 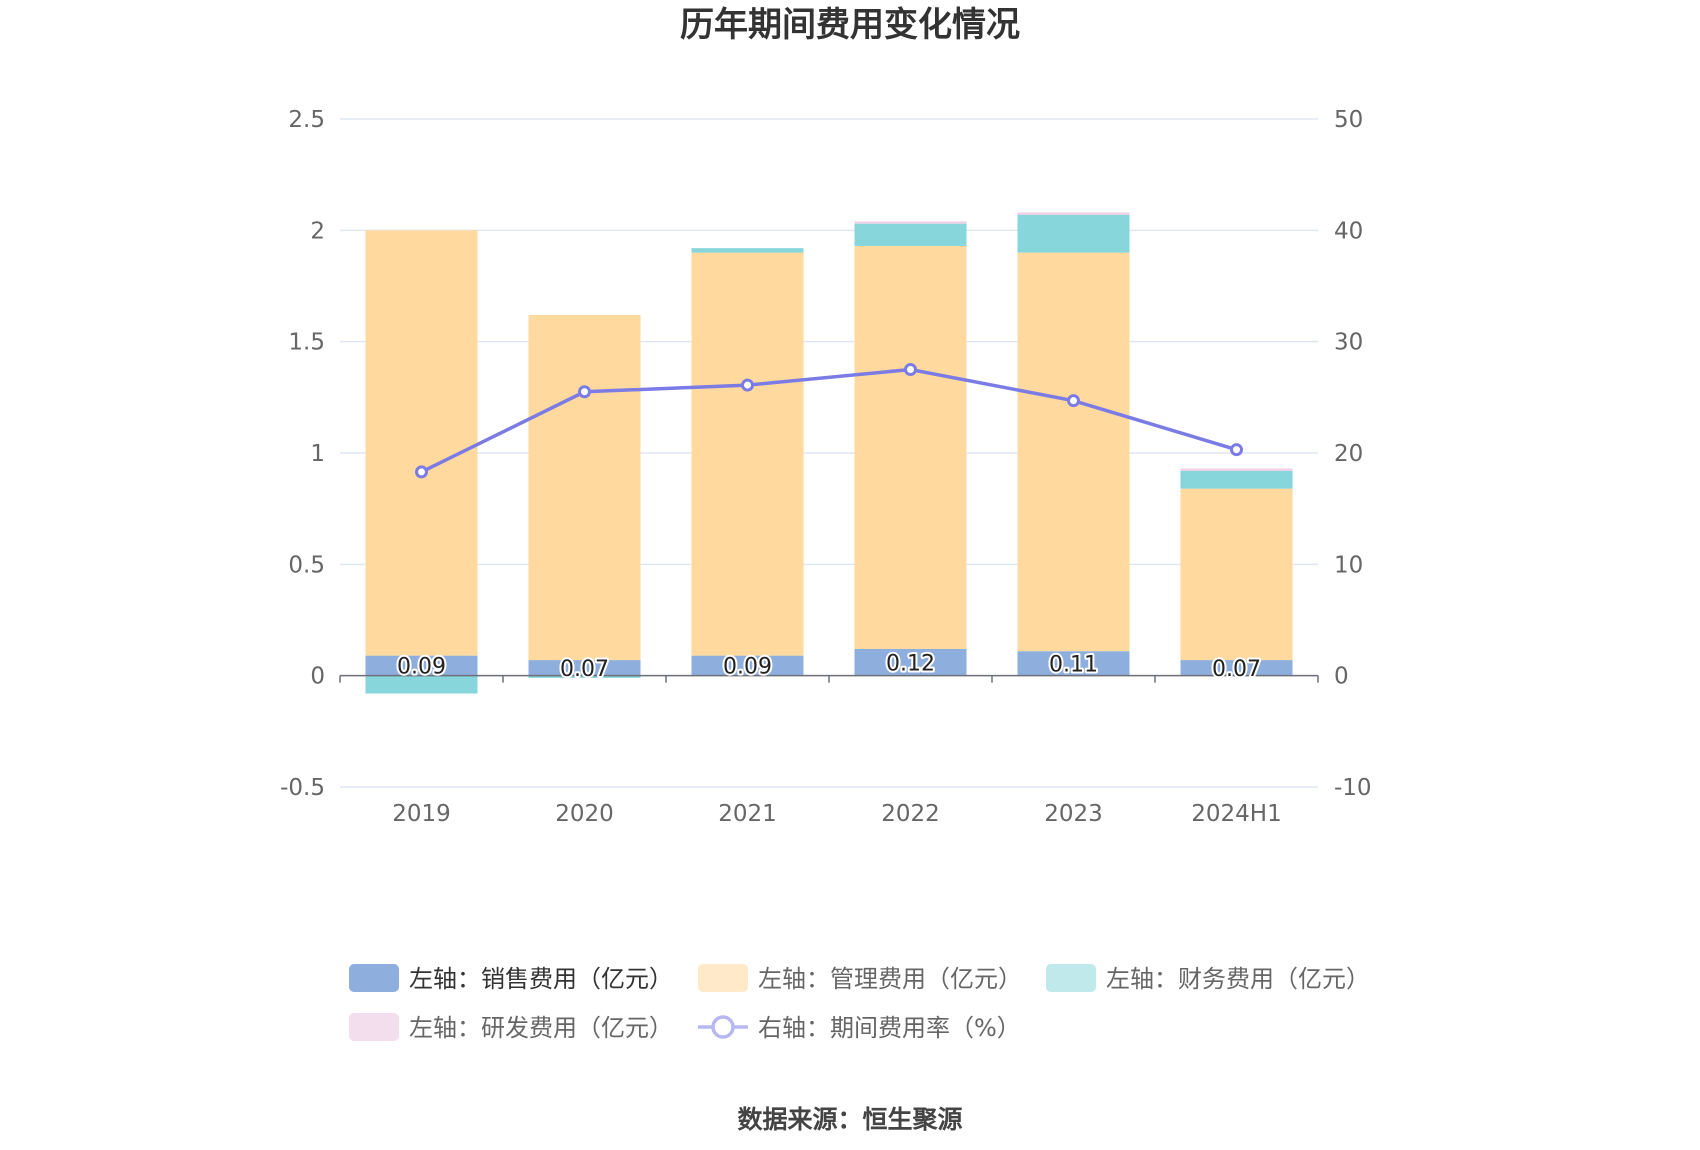 What do you see at coordinates (837, 814) in the screenshot?
I see `x-axis: 2019 2020 2021 2022 2023 2024H1` at bounding box center [837, 814].